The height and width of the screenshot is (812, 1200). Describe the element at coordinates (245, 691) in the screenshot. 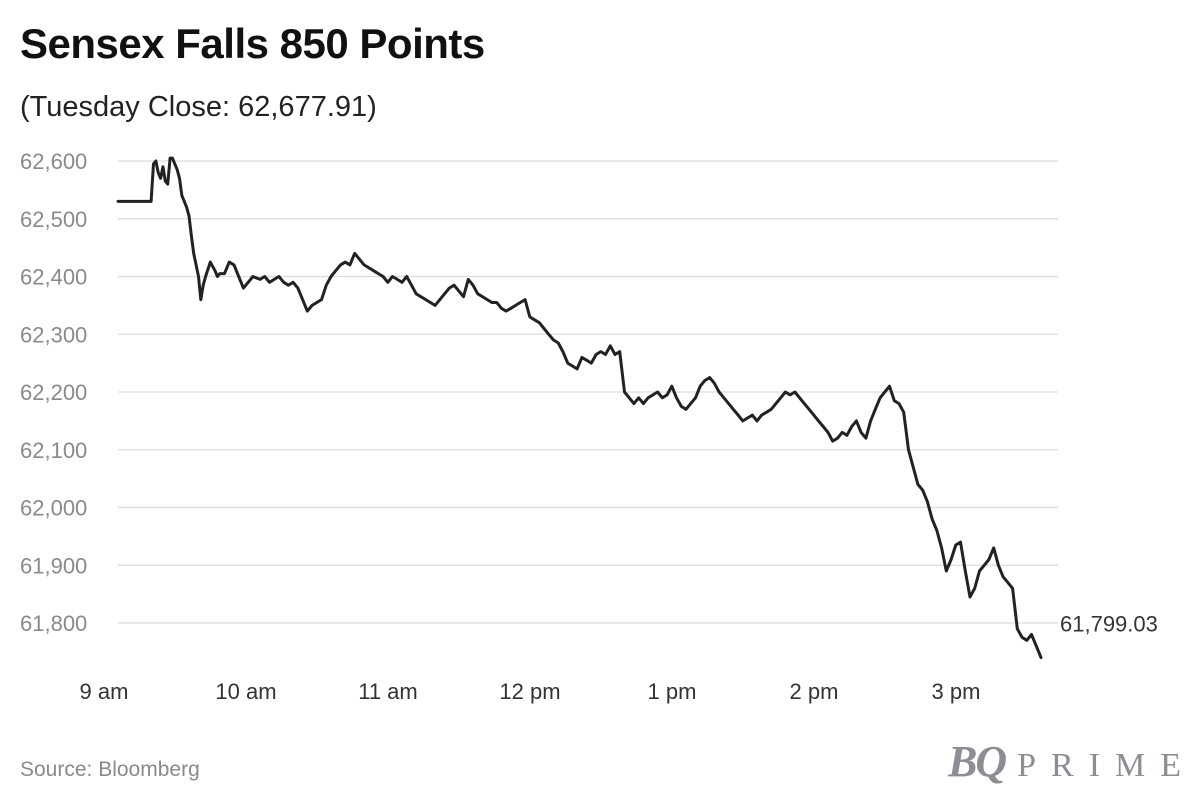

I see `x-tick-label: 10 am` at that location.